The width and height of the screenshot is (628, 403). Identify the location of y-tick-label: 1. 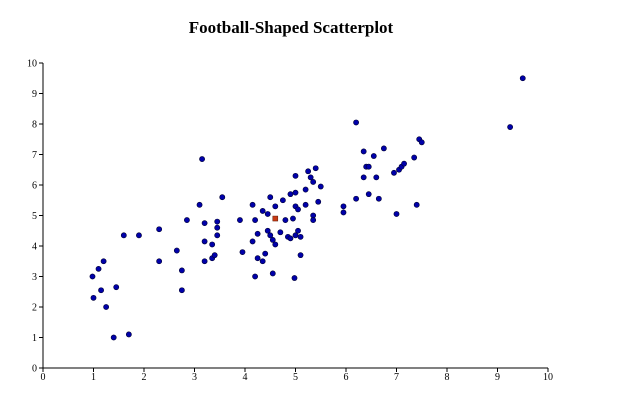
(34, 338).